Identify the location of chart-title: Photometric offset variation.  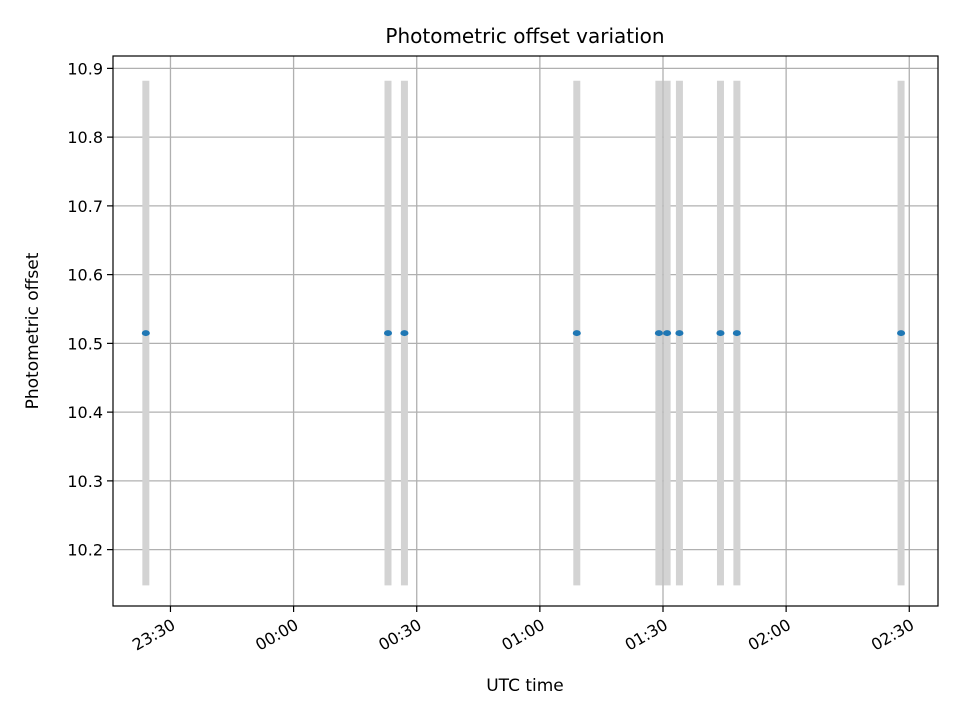
(524, 36).